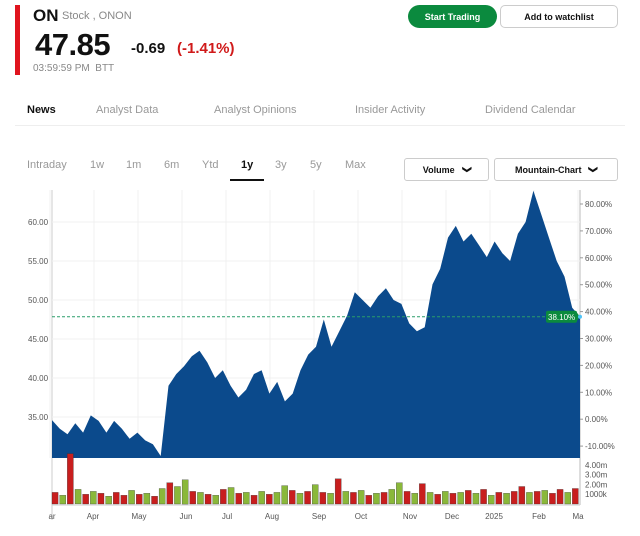 The height and width of the screenshot is (536, 640). Describe the element at coordinates (210, 165) in the screenshot. I see `range-ytd: Ytd` at that location.